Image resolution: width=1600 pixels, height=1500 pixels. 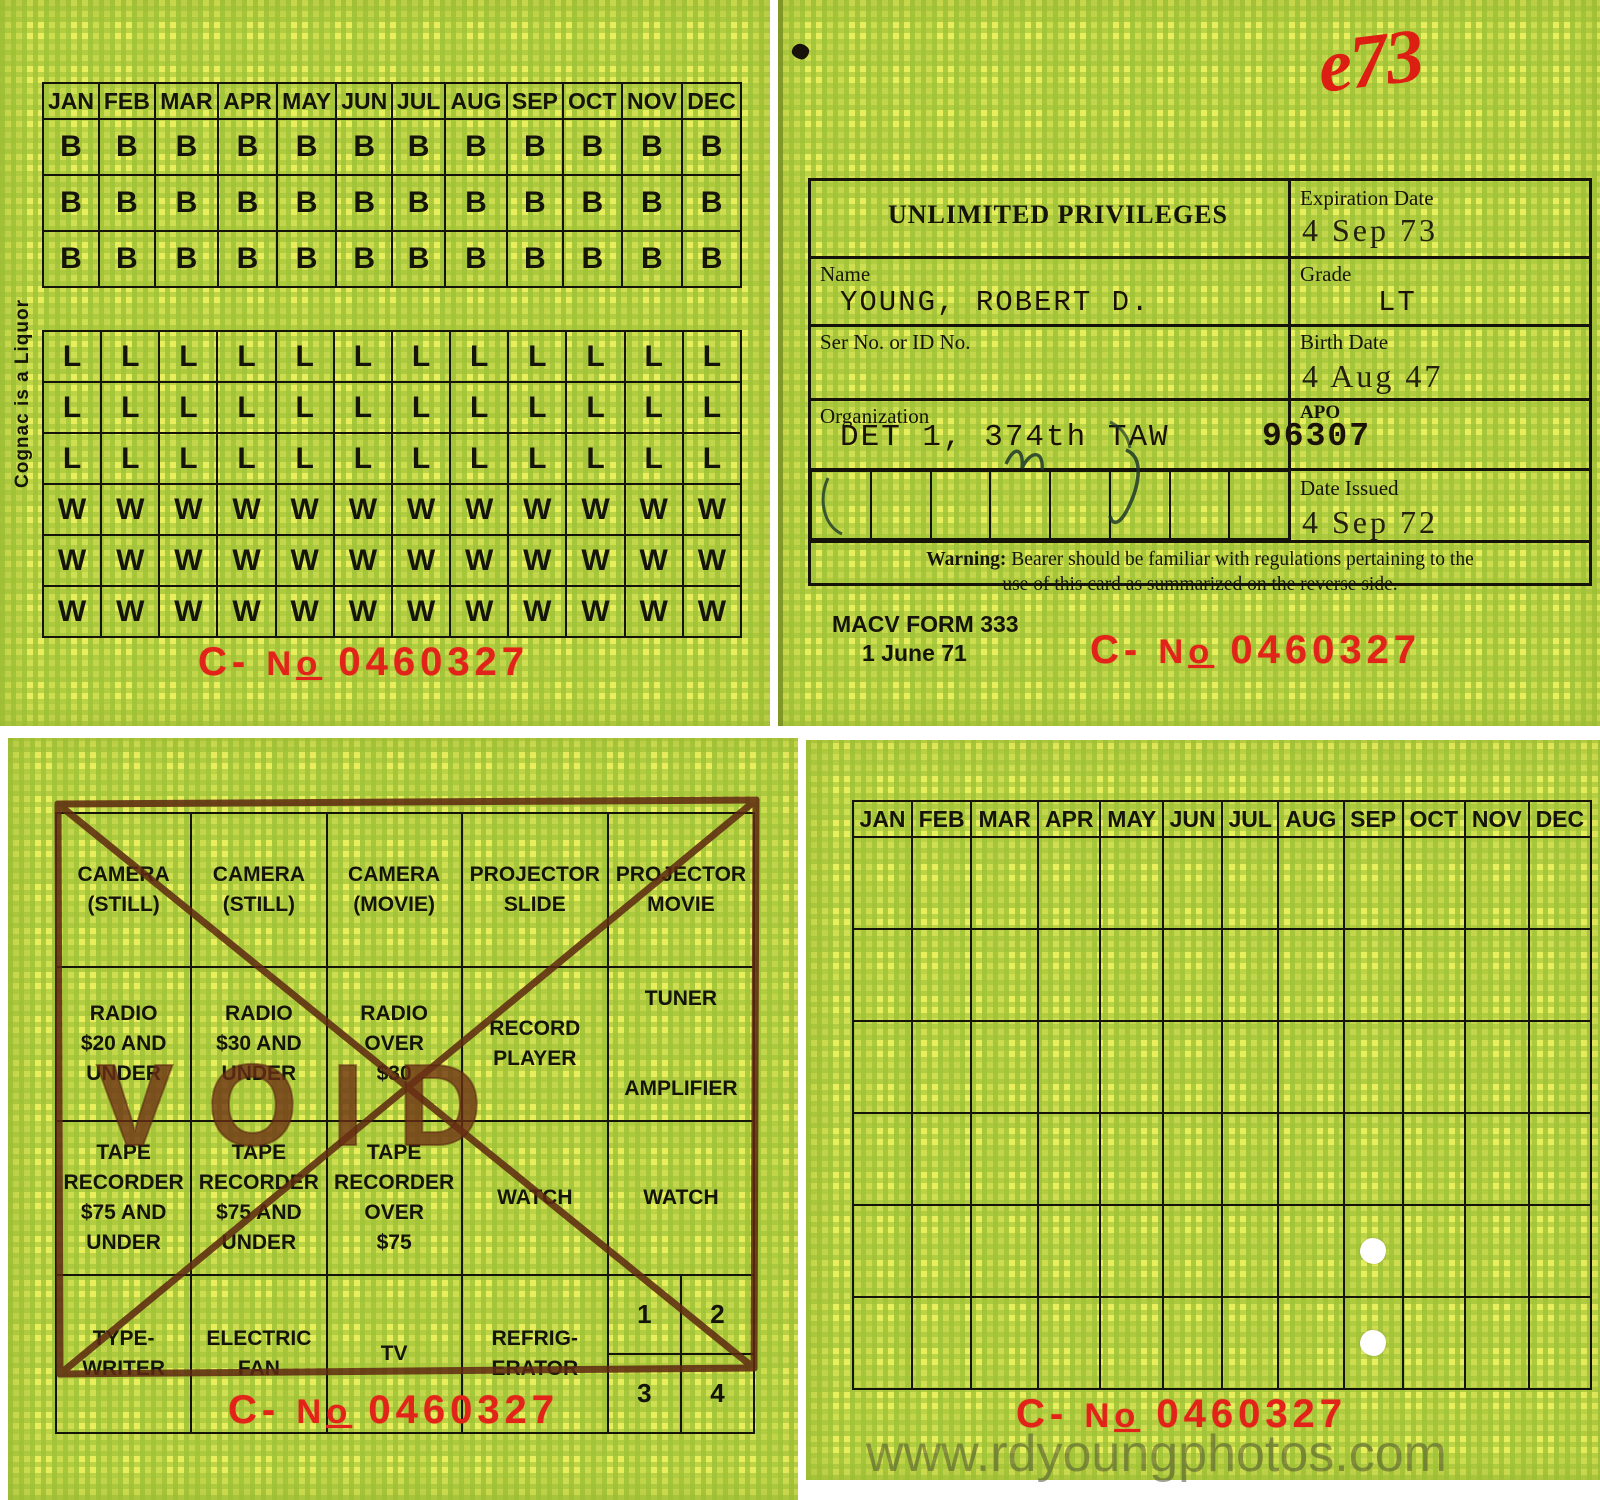 What do you see at coordinates (394, 1354) in the screenshot?
I see `controlled-item-cell: TV` at bounding box center [394, 1354].